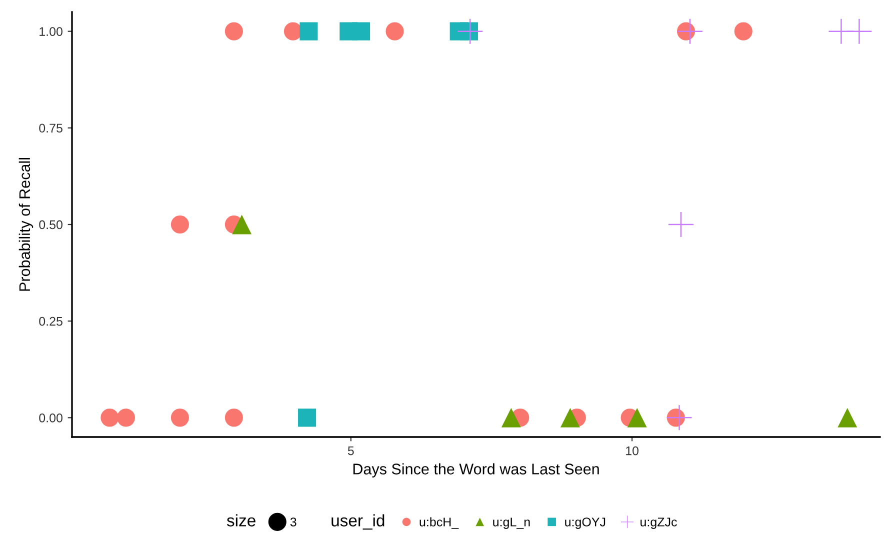 The width and height of the screenshot is (885, 541). I want to click on legend-label: u:bcH_, so click(439, 523).